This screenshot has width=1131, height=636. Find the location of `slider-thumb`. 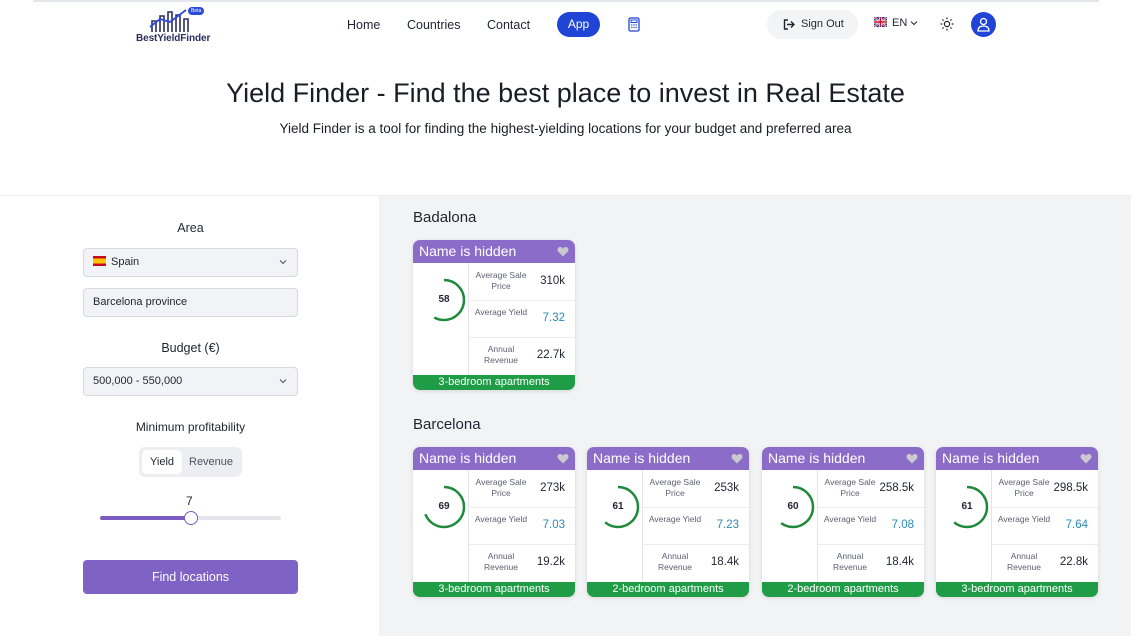

slider-thumb is located at coordinates (190, 518).